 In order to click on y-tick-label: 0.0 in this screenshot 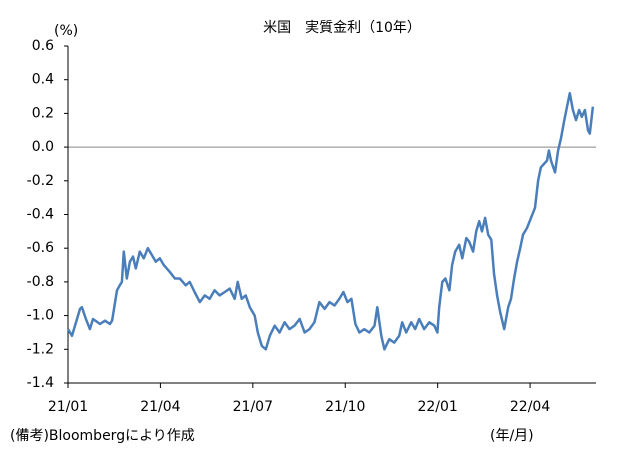, I will do `click(43, 147)`.